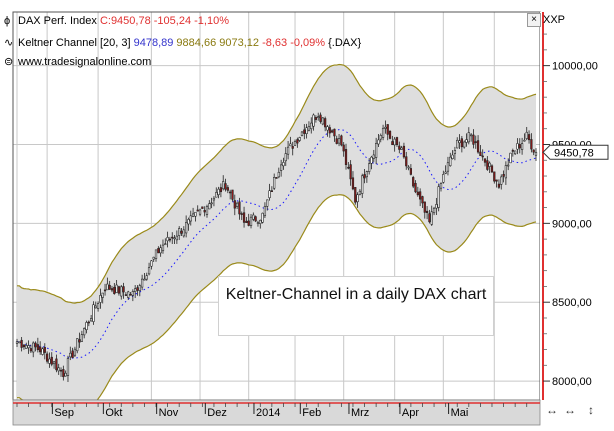 The height and width of the screenshot is (431, 614). Describe the element at coordinates (164, 21) in the screenshot. I see `series-close-value: C:9450,78 -105,24 -1,10%` at that location.